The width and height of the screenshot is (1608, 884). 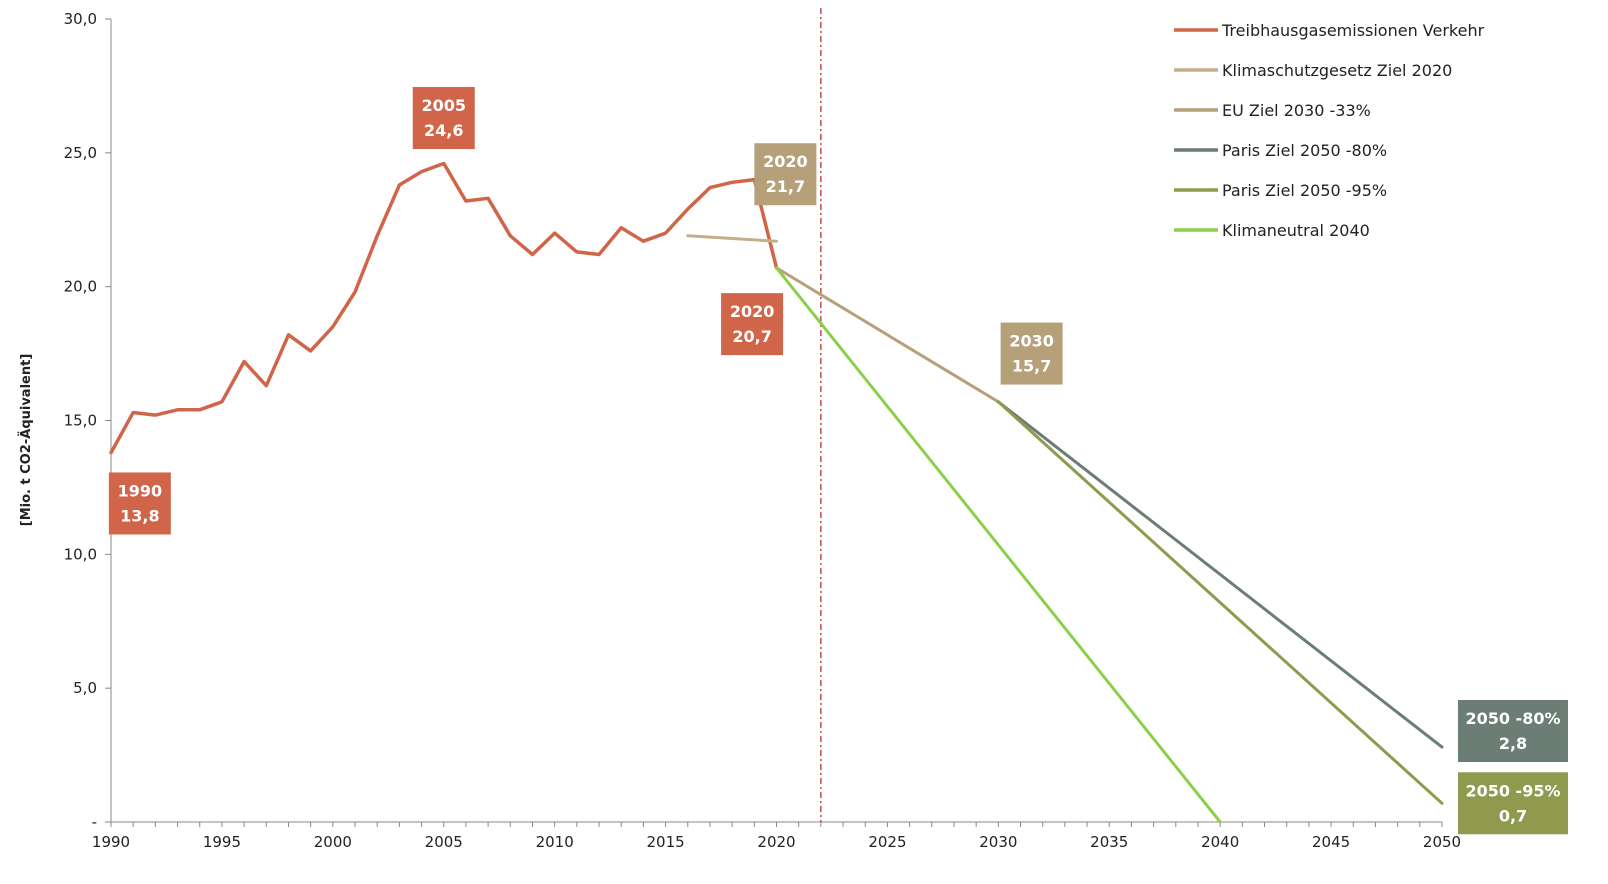 I want to click on data-label: 2020 21,7, so click(x=785, y=174).